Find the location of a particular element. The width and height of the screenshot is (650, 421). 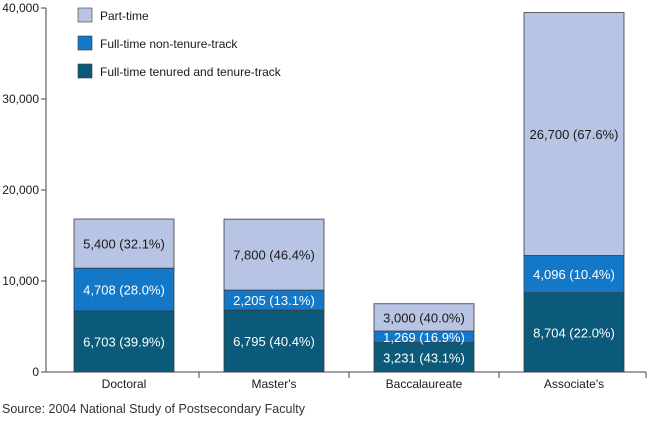

y-tick-label: 30,000 is located at coordinates (20, 99).